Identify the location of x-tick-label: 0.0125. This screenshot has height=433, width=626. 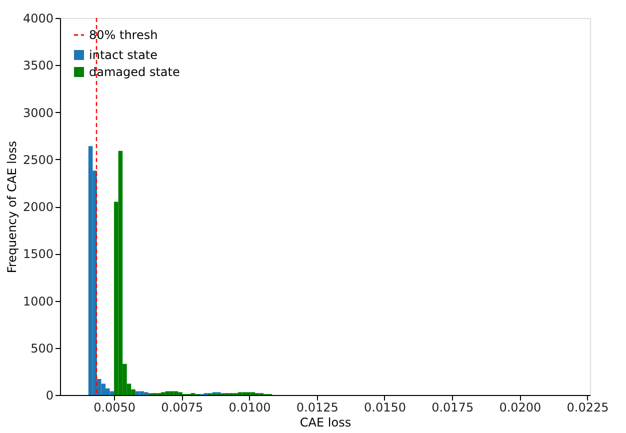
(317, 407).